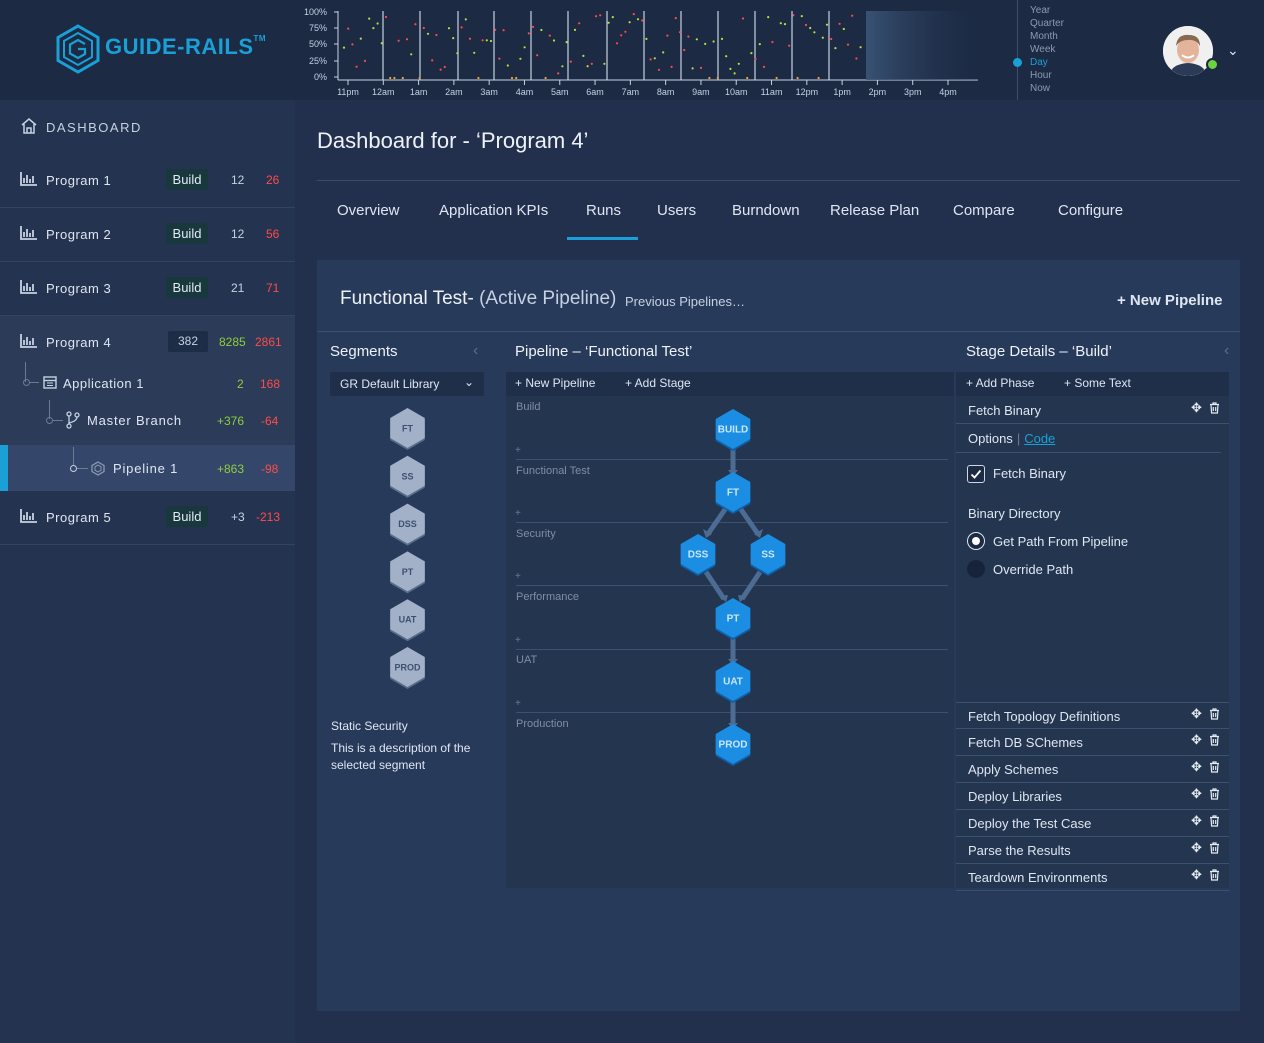 This screenshot has width=1264, height=1043. What do you see at coordinates (984, 210) in the screenshot?
I see `tab-compare: Compare` at bounding box center [984, 210].